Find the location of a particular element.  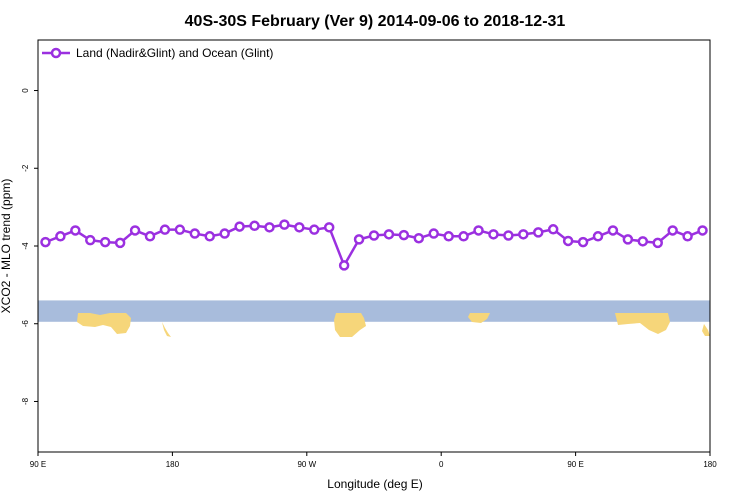

x-tick-label: 90 W is located at coordinates (306, 464).